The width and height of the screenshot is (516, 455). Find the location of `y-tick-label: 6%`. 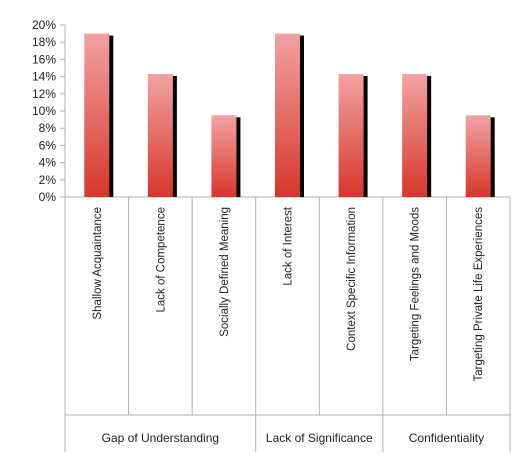

y-tick-label: 6% is located at coordinates (48, 145).